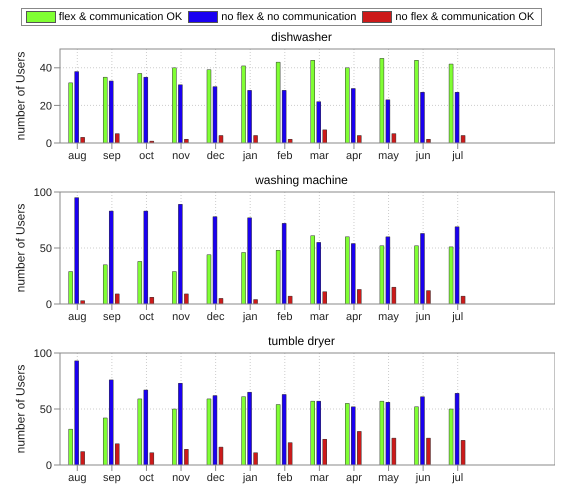  I want to click on chart-title: dishwasher, so click(301, 37).